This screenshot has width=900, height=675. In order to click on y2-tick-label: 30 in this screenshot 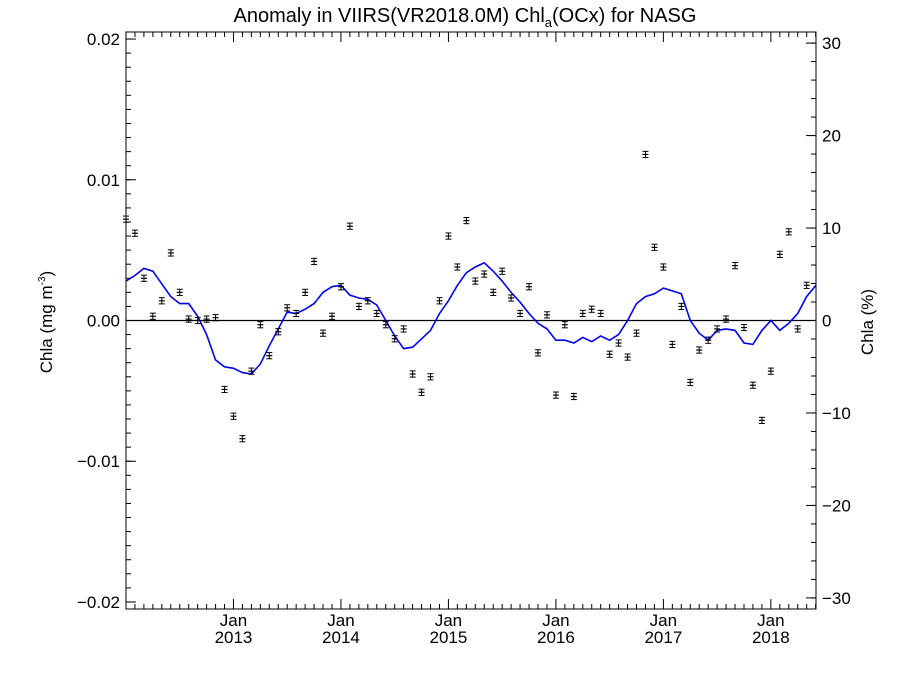, I will do `click(831, 43)`.